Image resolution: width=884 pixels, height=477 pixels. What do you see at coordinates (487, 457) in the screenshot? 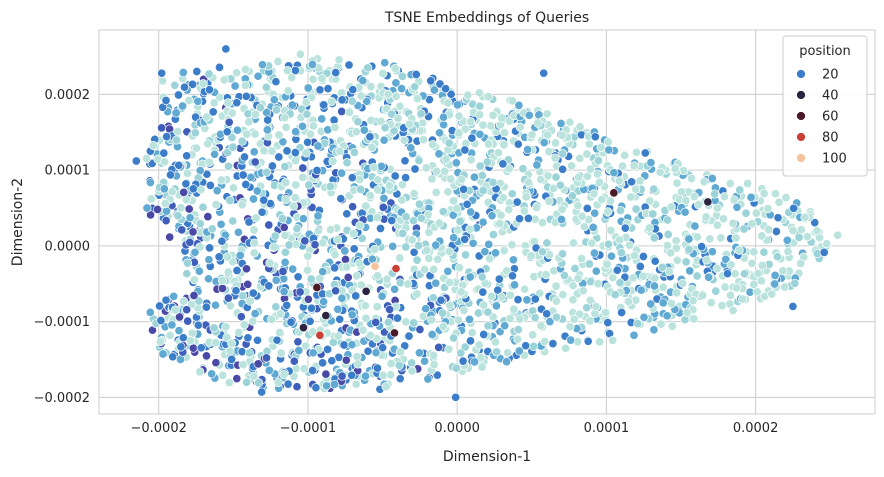
I see `x-axis-label: Dimension-1` at bounding box center [487, 457].